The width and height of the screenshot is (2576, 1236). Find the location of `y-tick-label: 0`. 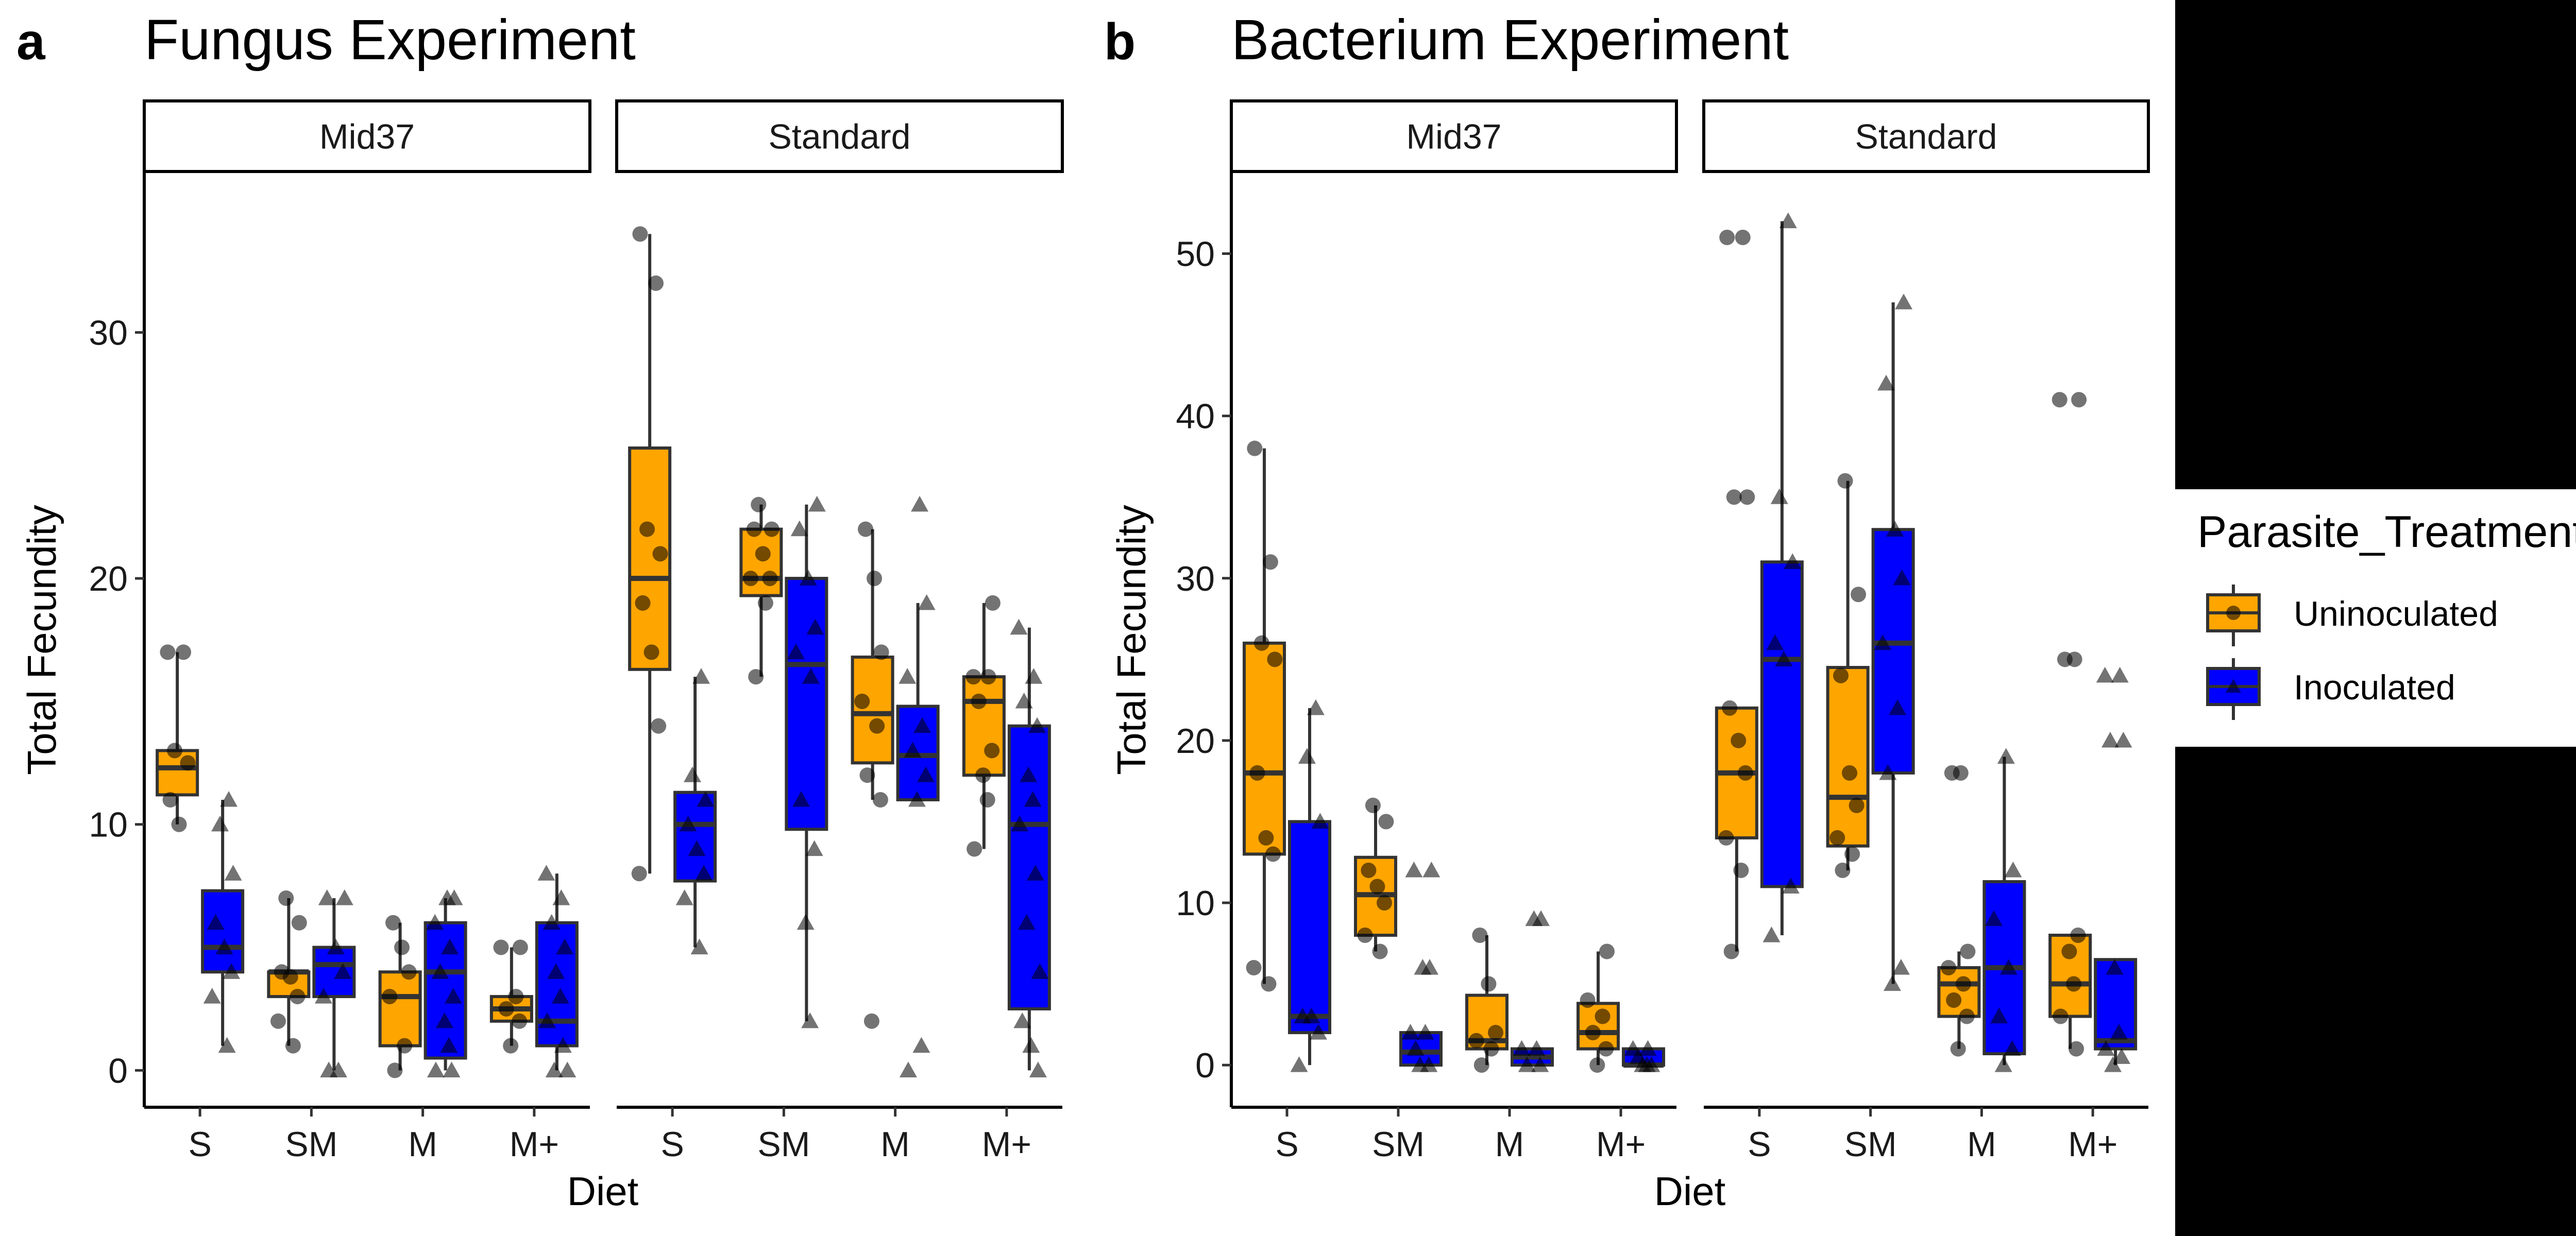

y-tick-label: 0 is located at coordinates (1205, 1065).